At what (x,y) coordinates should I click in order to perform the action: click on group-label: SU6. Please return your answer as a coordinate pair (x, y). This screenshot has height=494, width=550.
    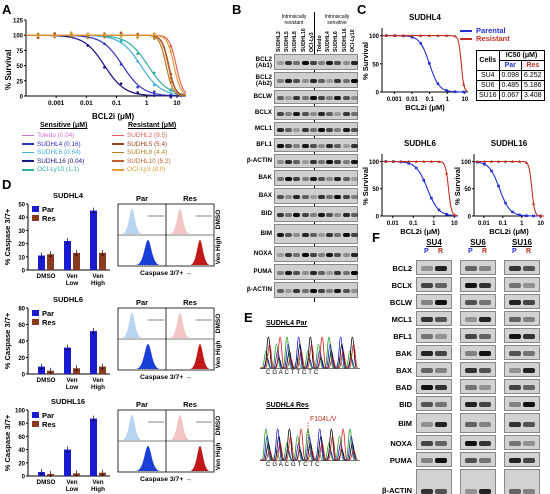
    Looking at the image, I should click on (478, 242).